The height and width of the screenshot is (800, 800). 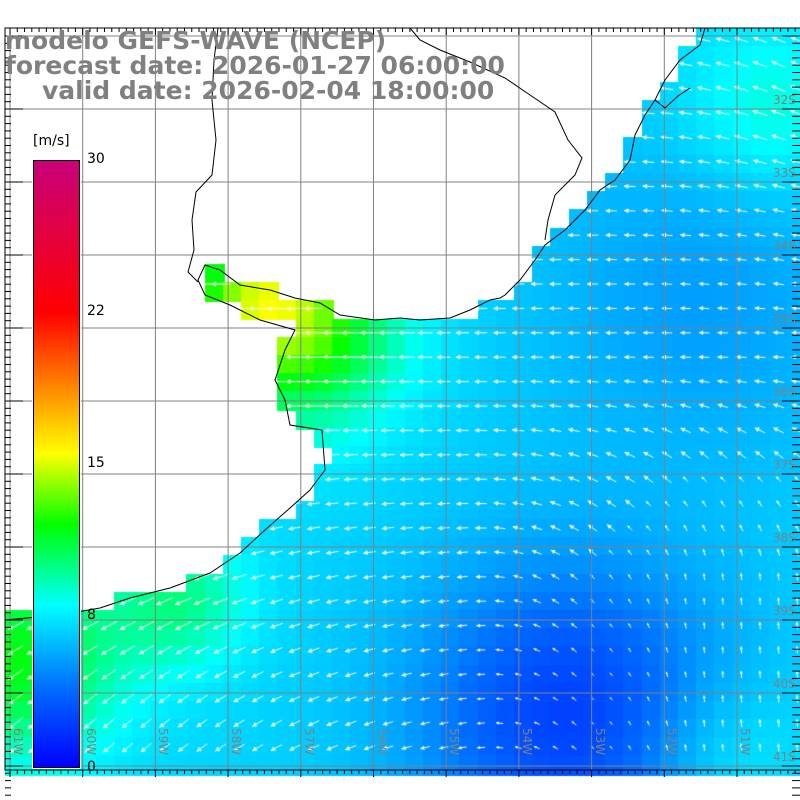 What do you see at coordinates (163, 742) in the screenshot?
I see `longitude-label: 59W` at bounding box center [163, 742].